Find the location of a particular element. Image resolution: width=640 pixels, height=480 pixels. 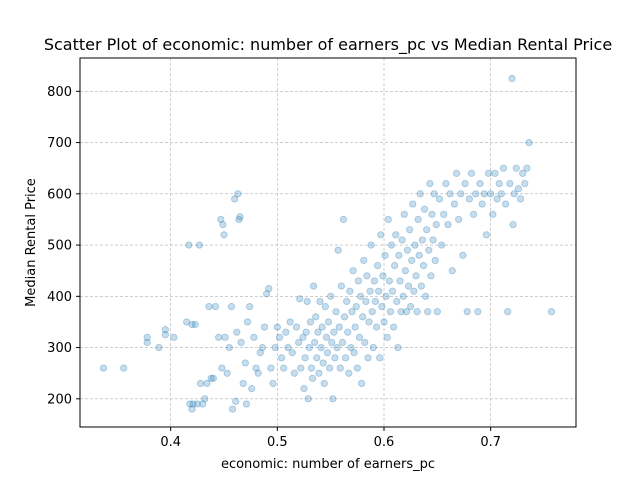

y-tick-label: 500 is located at coordinates (59, 246).